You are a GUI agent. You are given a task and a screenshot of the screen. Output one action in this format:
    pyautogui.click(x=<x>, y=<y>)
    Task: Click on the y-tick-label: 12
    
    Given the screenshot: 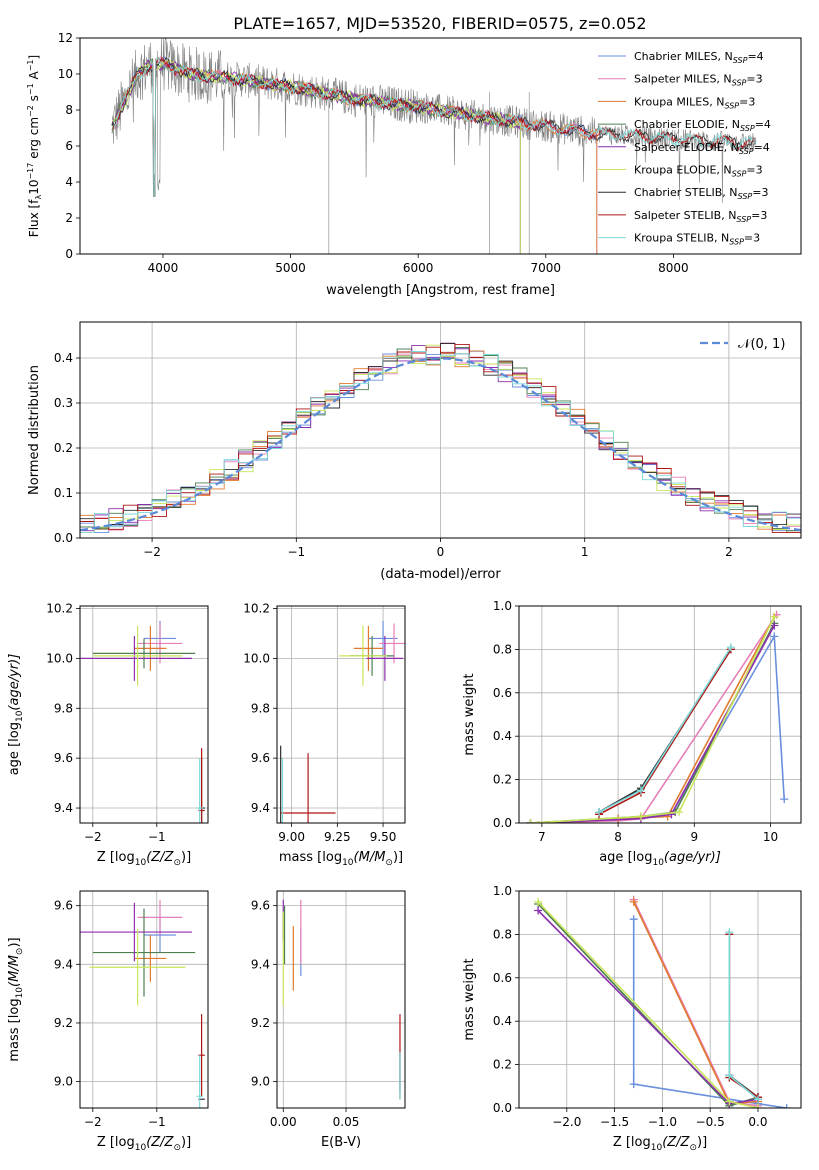 What is the action you would take?
    pyautogui.click(x=65, y=38)
    